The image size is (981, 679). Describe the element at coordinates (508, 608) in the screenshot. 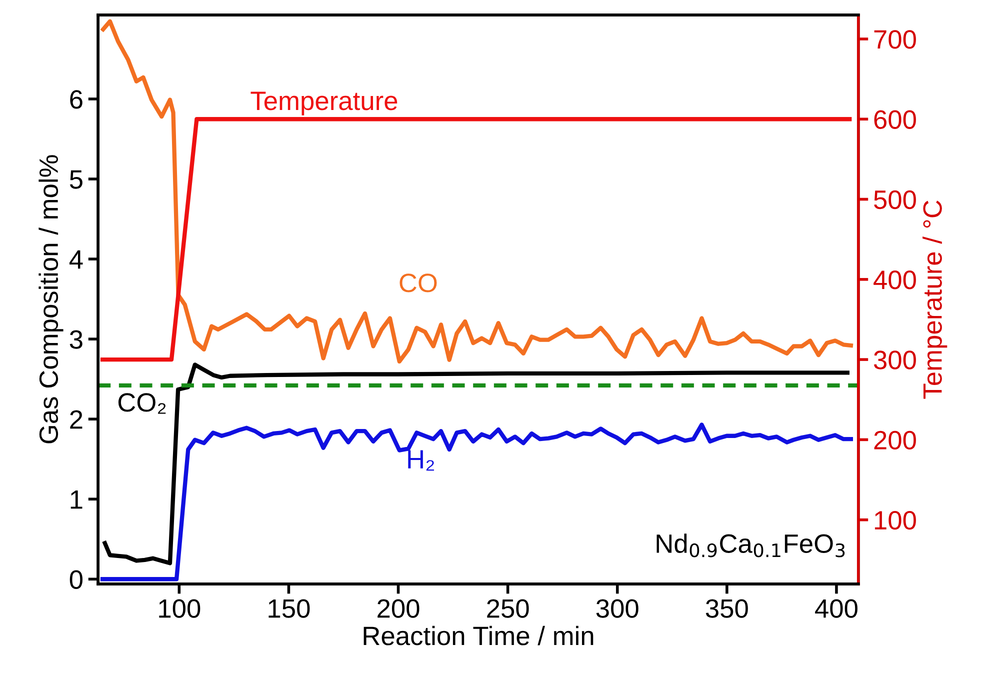

I see `x-tick-label: 250` at that location.